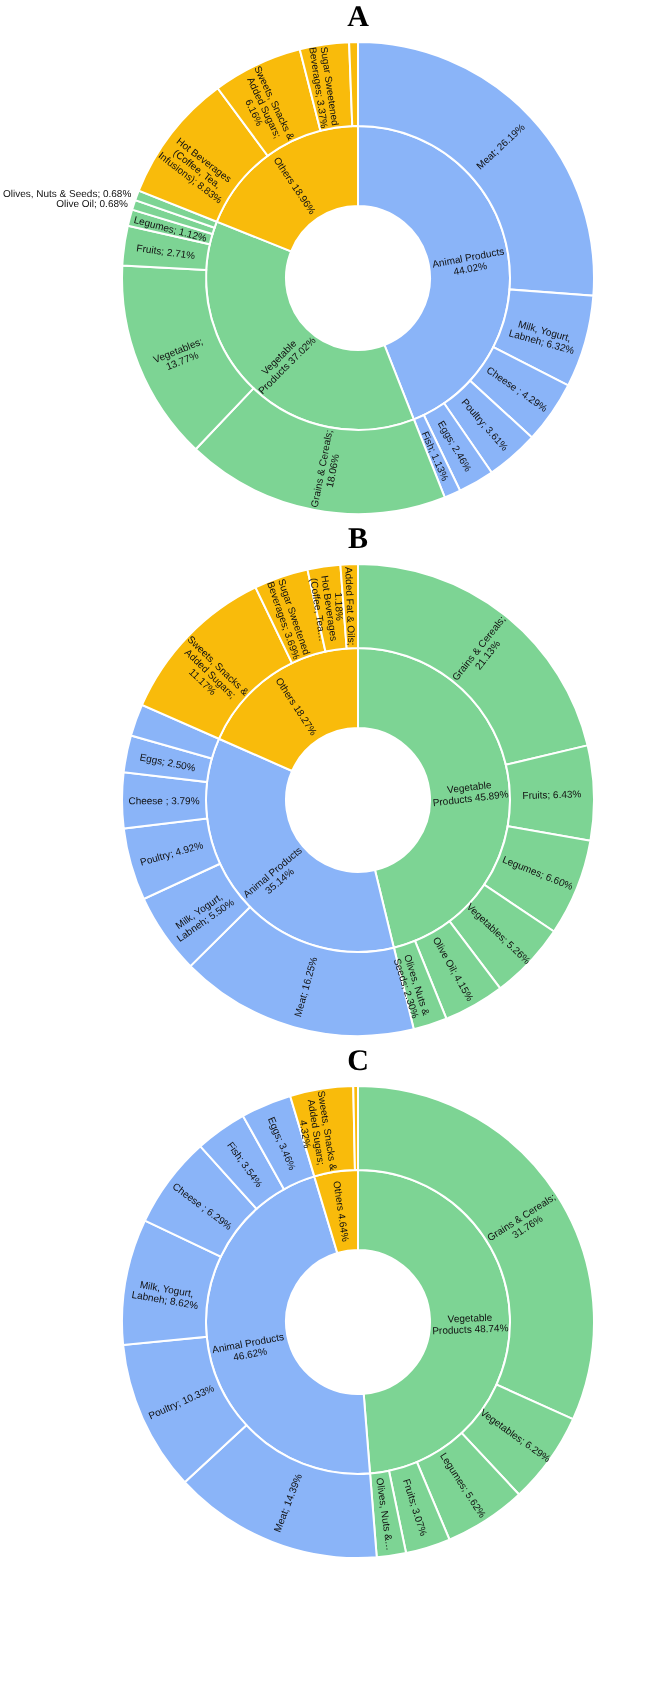  I want to click on chart-title: A, so click(358, 18).